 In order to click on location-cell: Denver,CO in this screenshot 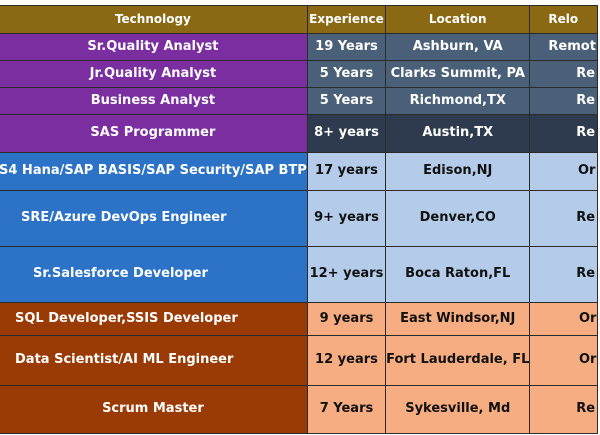, I will do `click(458, 218)`.